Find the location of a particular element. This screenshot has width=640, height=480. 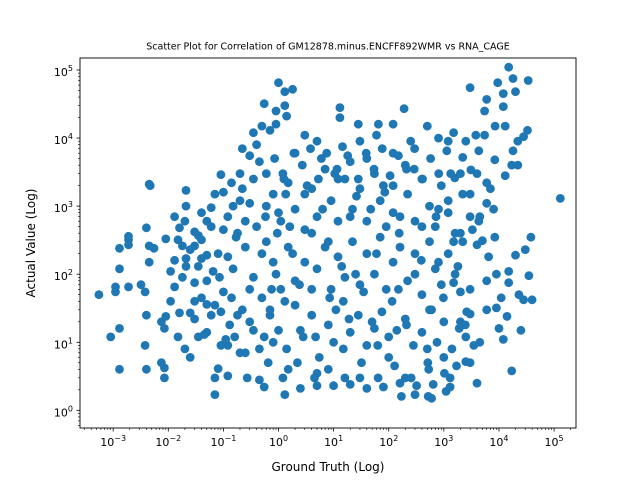

x-axis-label: Ground Truth (Log) is located at coordinates (328, 467).